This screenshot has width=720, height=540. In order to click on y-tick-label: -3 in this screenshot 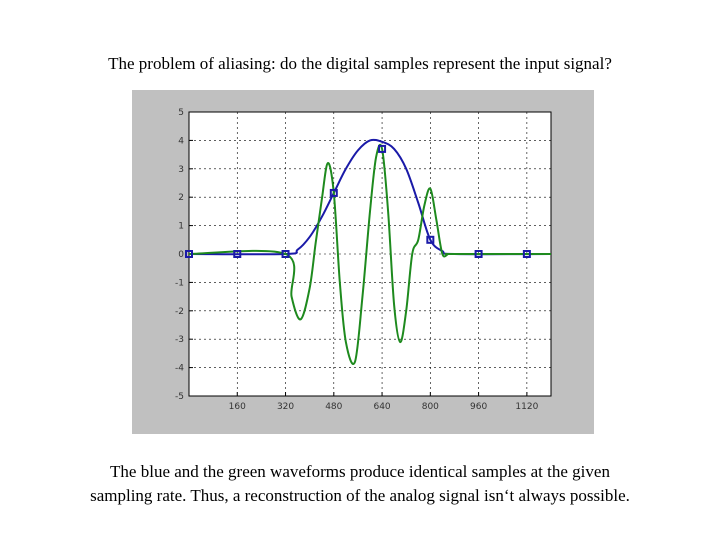, I will do `click(179, 340)`.